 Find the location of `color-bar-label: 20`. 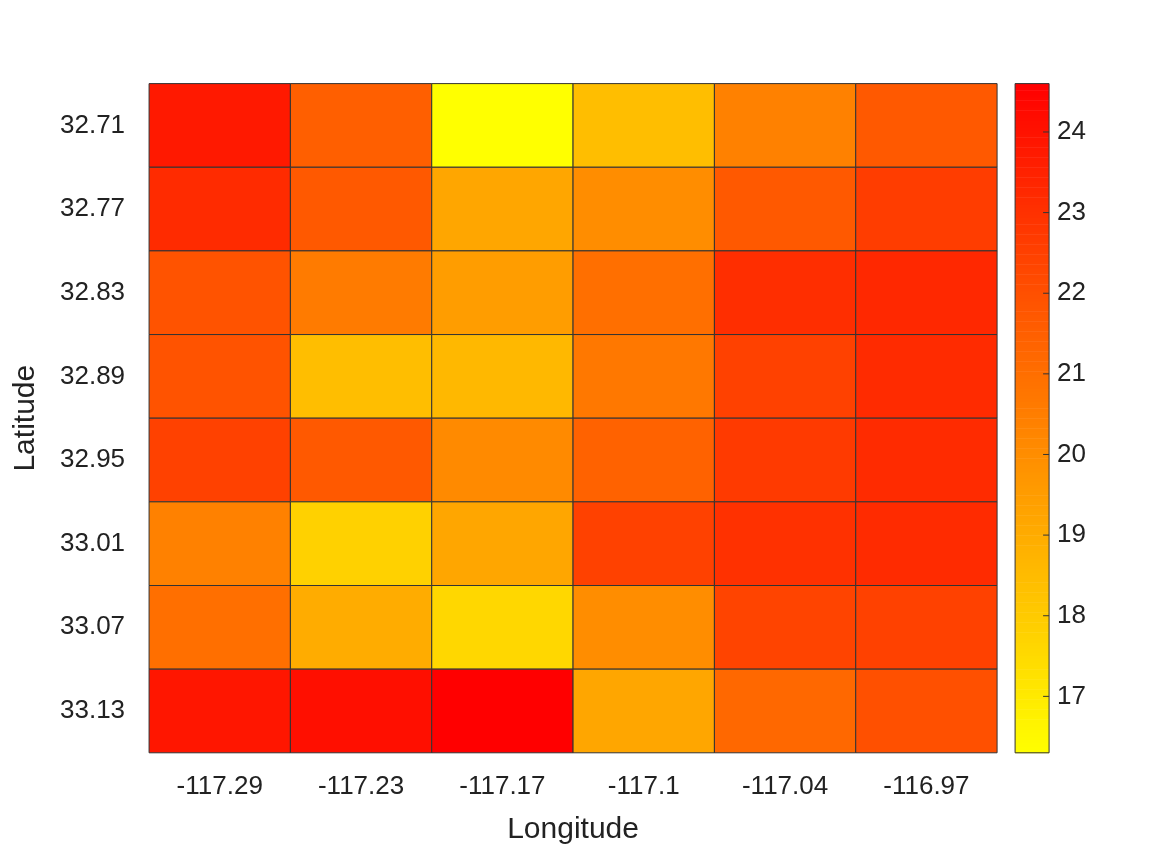

color-bar-label: 20 is located at coordinates (1071, 452).